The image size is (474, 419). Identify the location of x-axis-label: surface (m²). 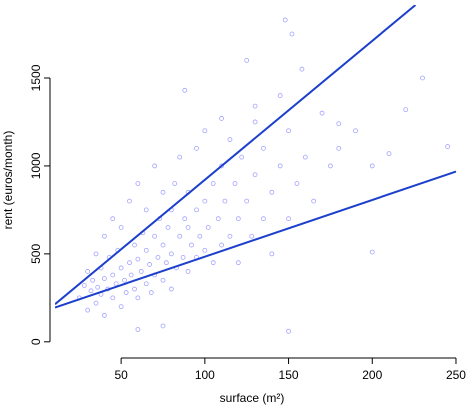
(252, 398).